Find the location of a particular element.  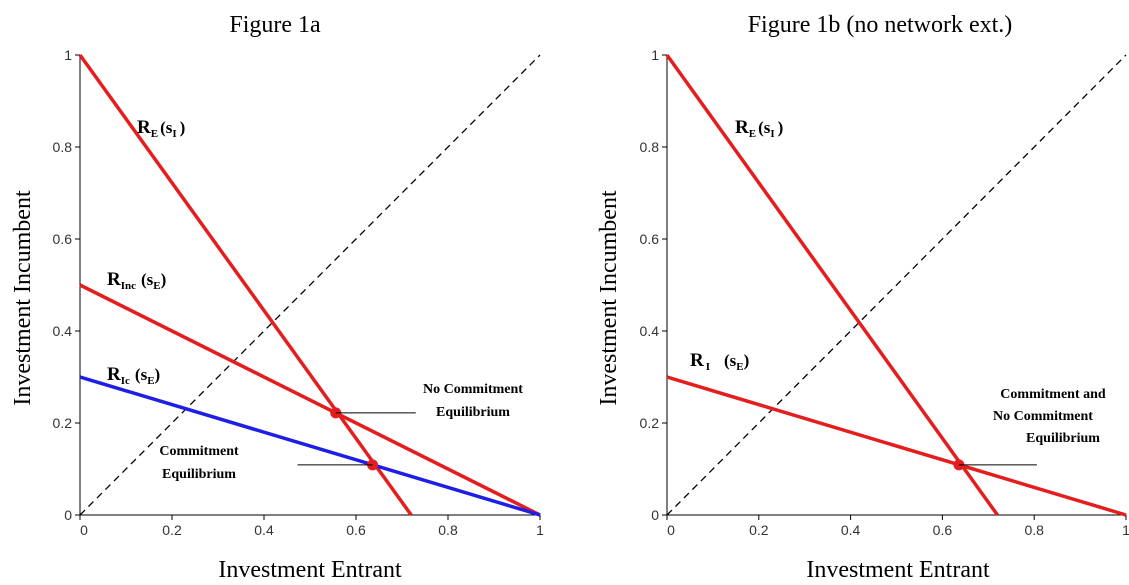

annotation-line: Commitment is located at coordinates (199, 451).